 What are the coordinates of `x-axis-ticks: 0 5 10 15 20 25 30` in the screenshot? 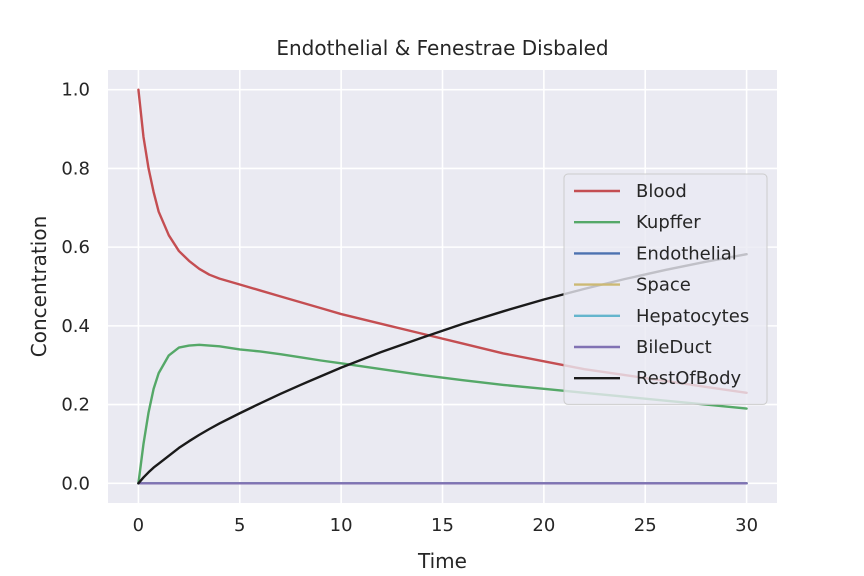 It's located at (445, 525).